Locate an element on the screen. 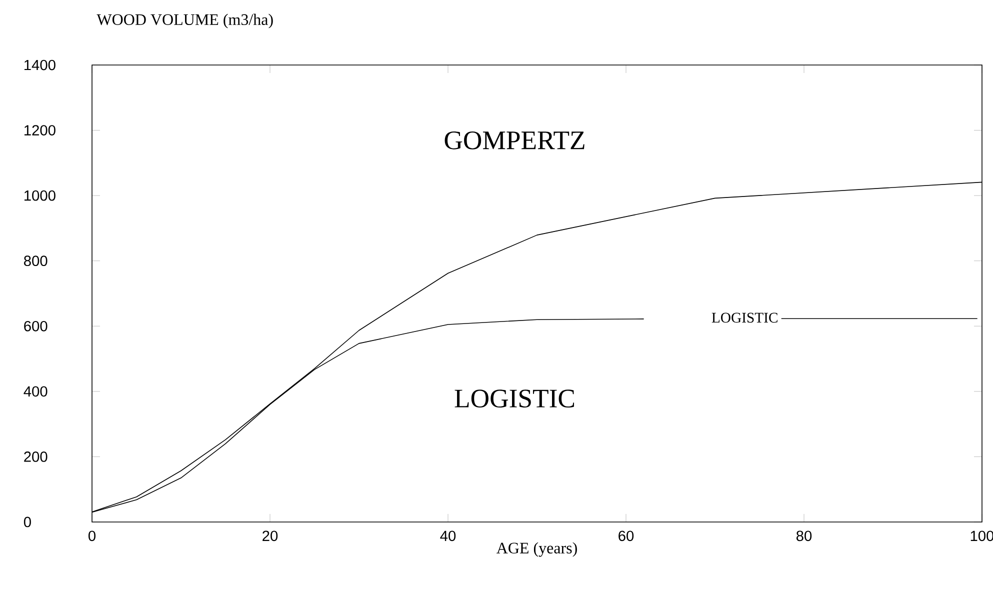 This screenshot has width=993, height=603. y-tick-label: 0 is located at coordinates (27, 522).